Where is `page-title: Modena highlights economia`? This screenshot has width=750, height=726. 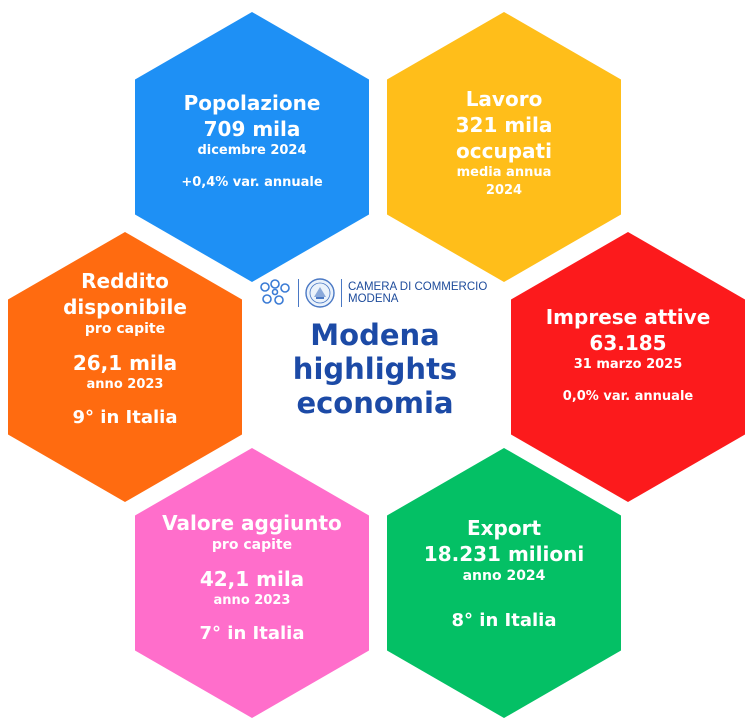
page-title: Modena highlights economia is located at coordinates (375, 369).